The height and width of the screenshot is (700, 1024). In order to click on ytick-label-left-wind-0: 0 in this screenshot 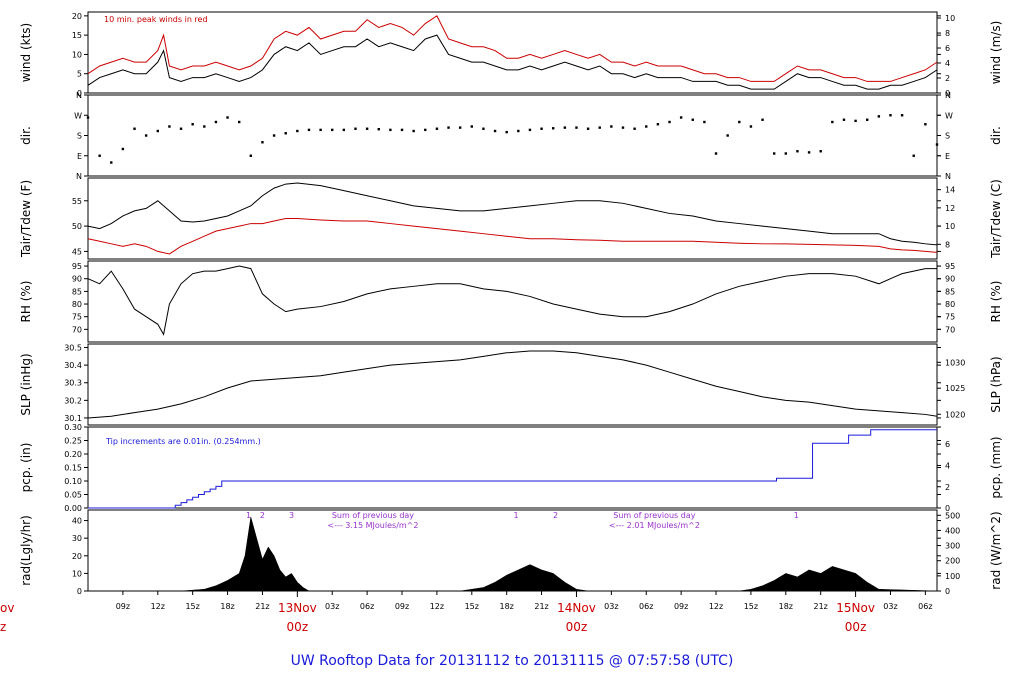, I will do `click(79, 93)`.